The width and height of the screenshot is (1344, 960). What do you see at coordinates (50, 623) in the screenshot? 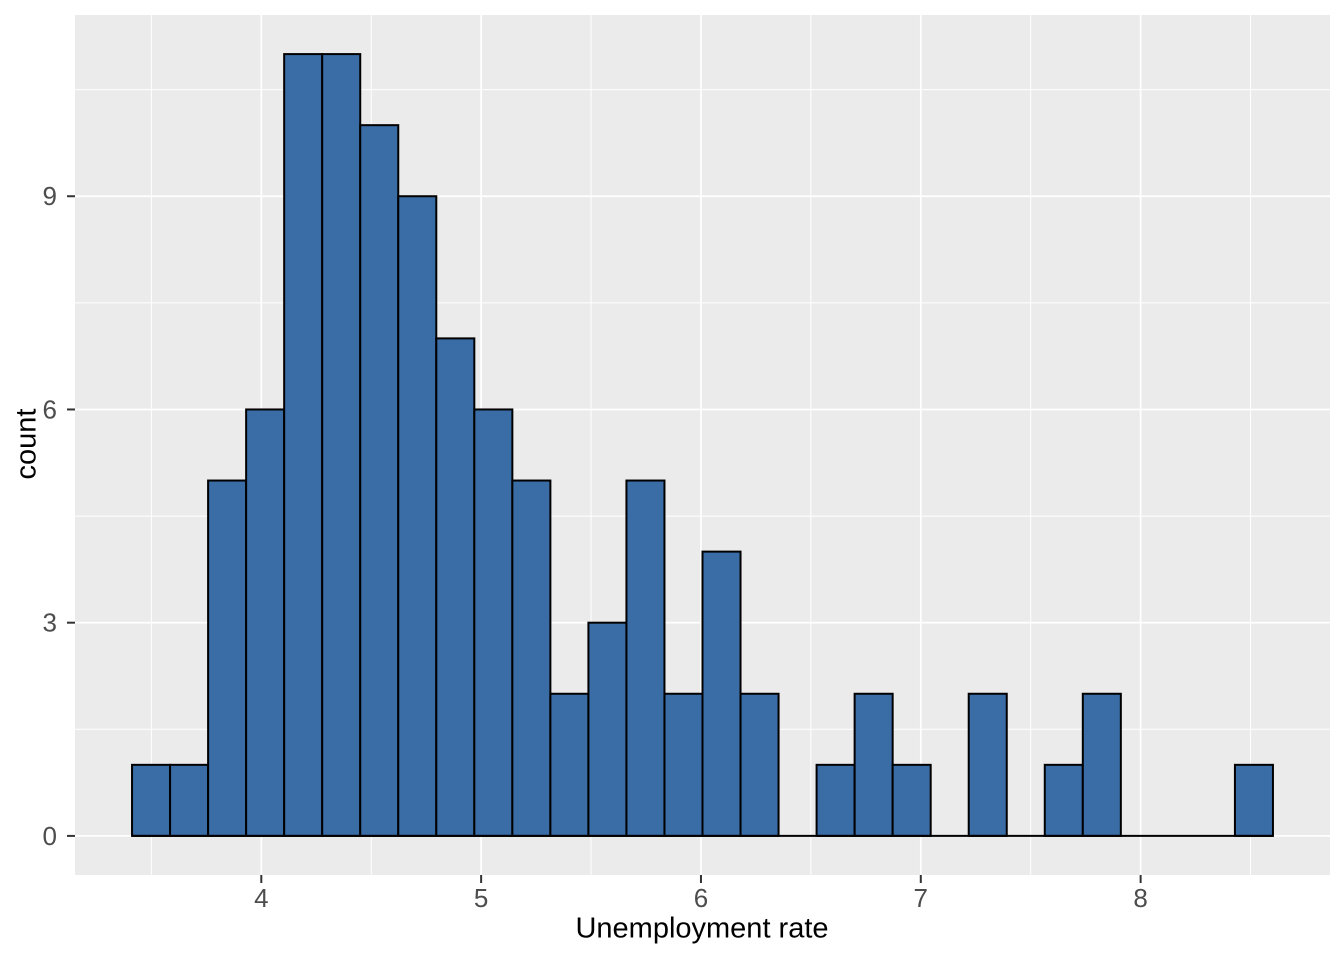
I see `y-tick-label: 3` at bounding box center [50, 623].